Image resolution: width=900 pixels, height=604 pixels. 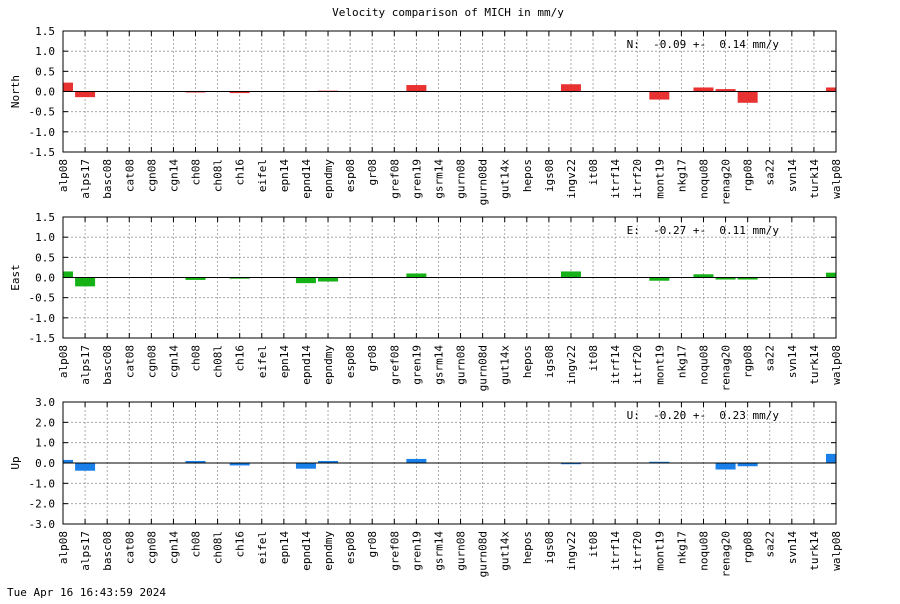 I want to click on chart-title: Velocity comparison of MICH in mm/y, so click(x=448, y=12).